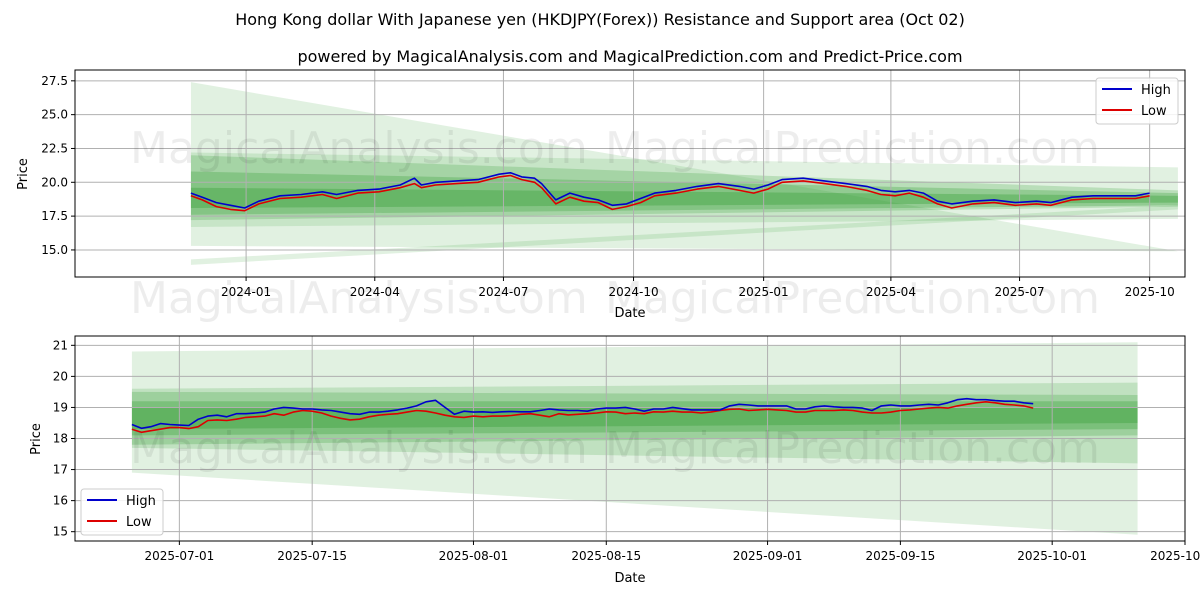 This screenshot has height=600, width=1200. What do you see at coordinates (1150, 292) in the screenshot?
I see `x-tick-label: 2025-10` at bounding box center [1150, 292].